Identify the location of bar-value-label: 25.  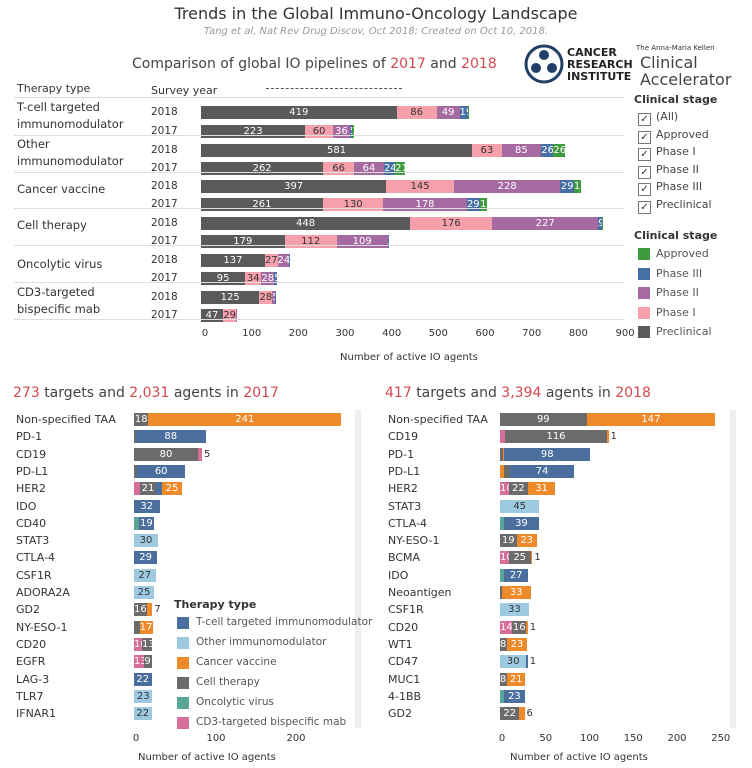
(172, 489).